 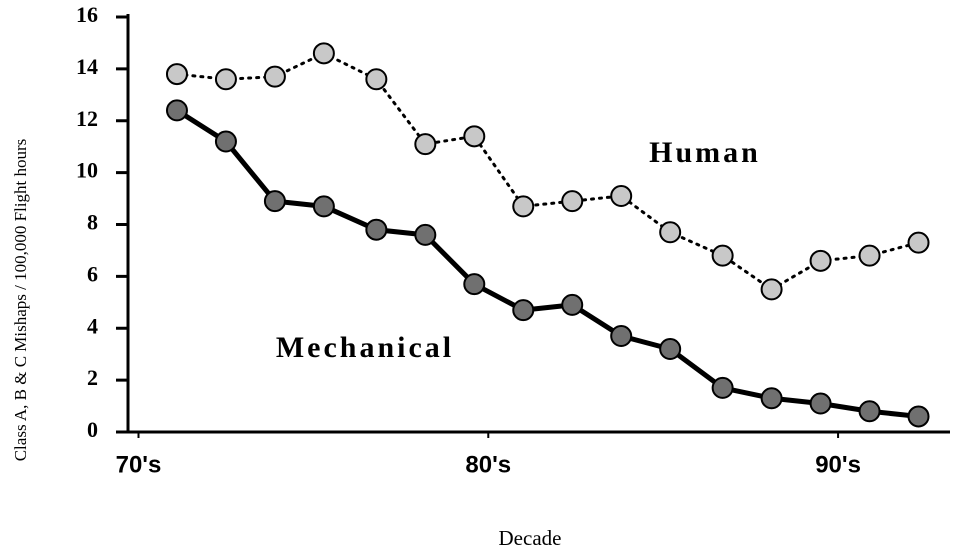 What do you see at coordinates (705, 152) in the screenshot?
I see `annotation: Human` at bounding box center [705, 152].